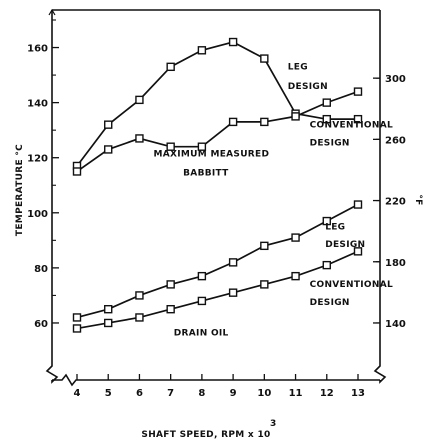  What do you see at coordinates (380, 197) in the screenshot?
I see `right-axis-line` at bounding box center [380, 197].